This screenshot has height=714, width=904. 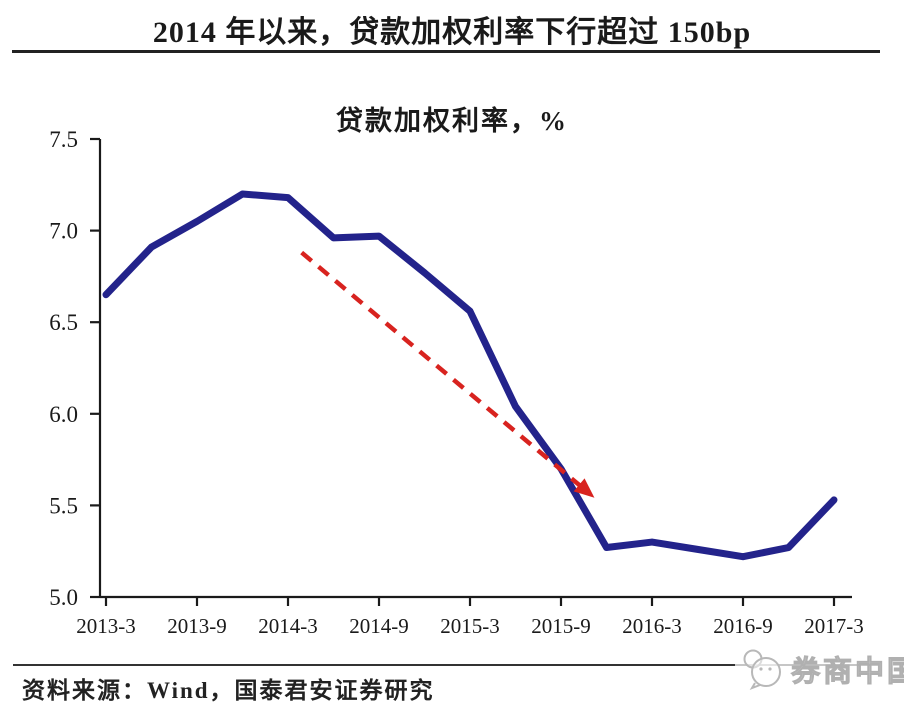 What do you see at coordinates (584, 488) in the screenshot?
I see `decline-arrow-head` at bounding box center [584, 488].